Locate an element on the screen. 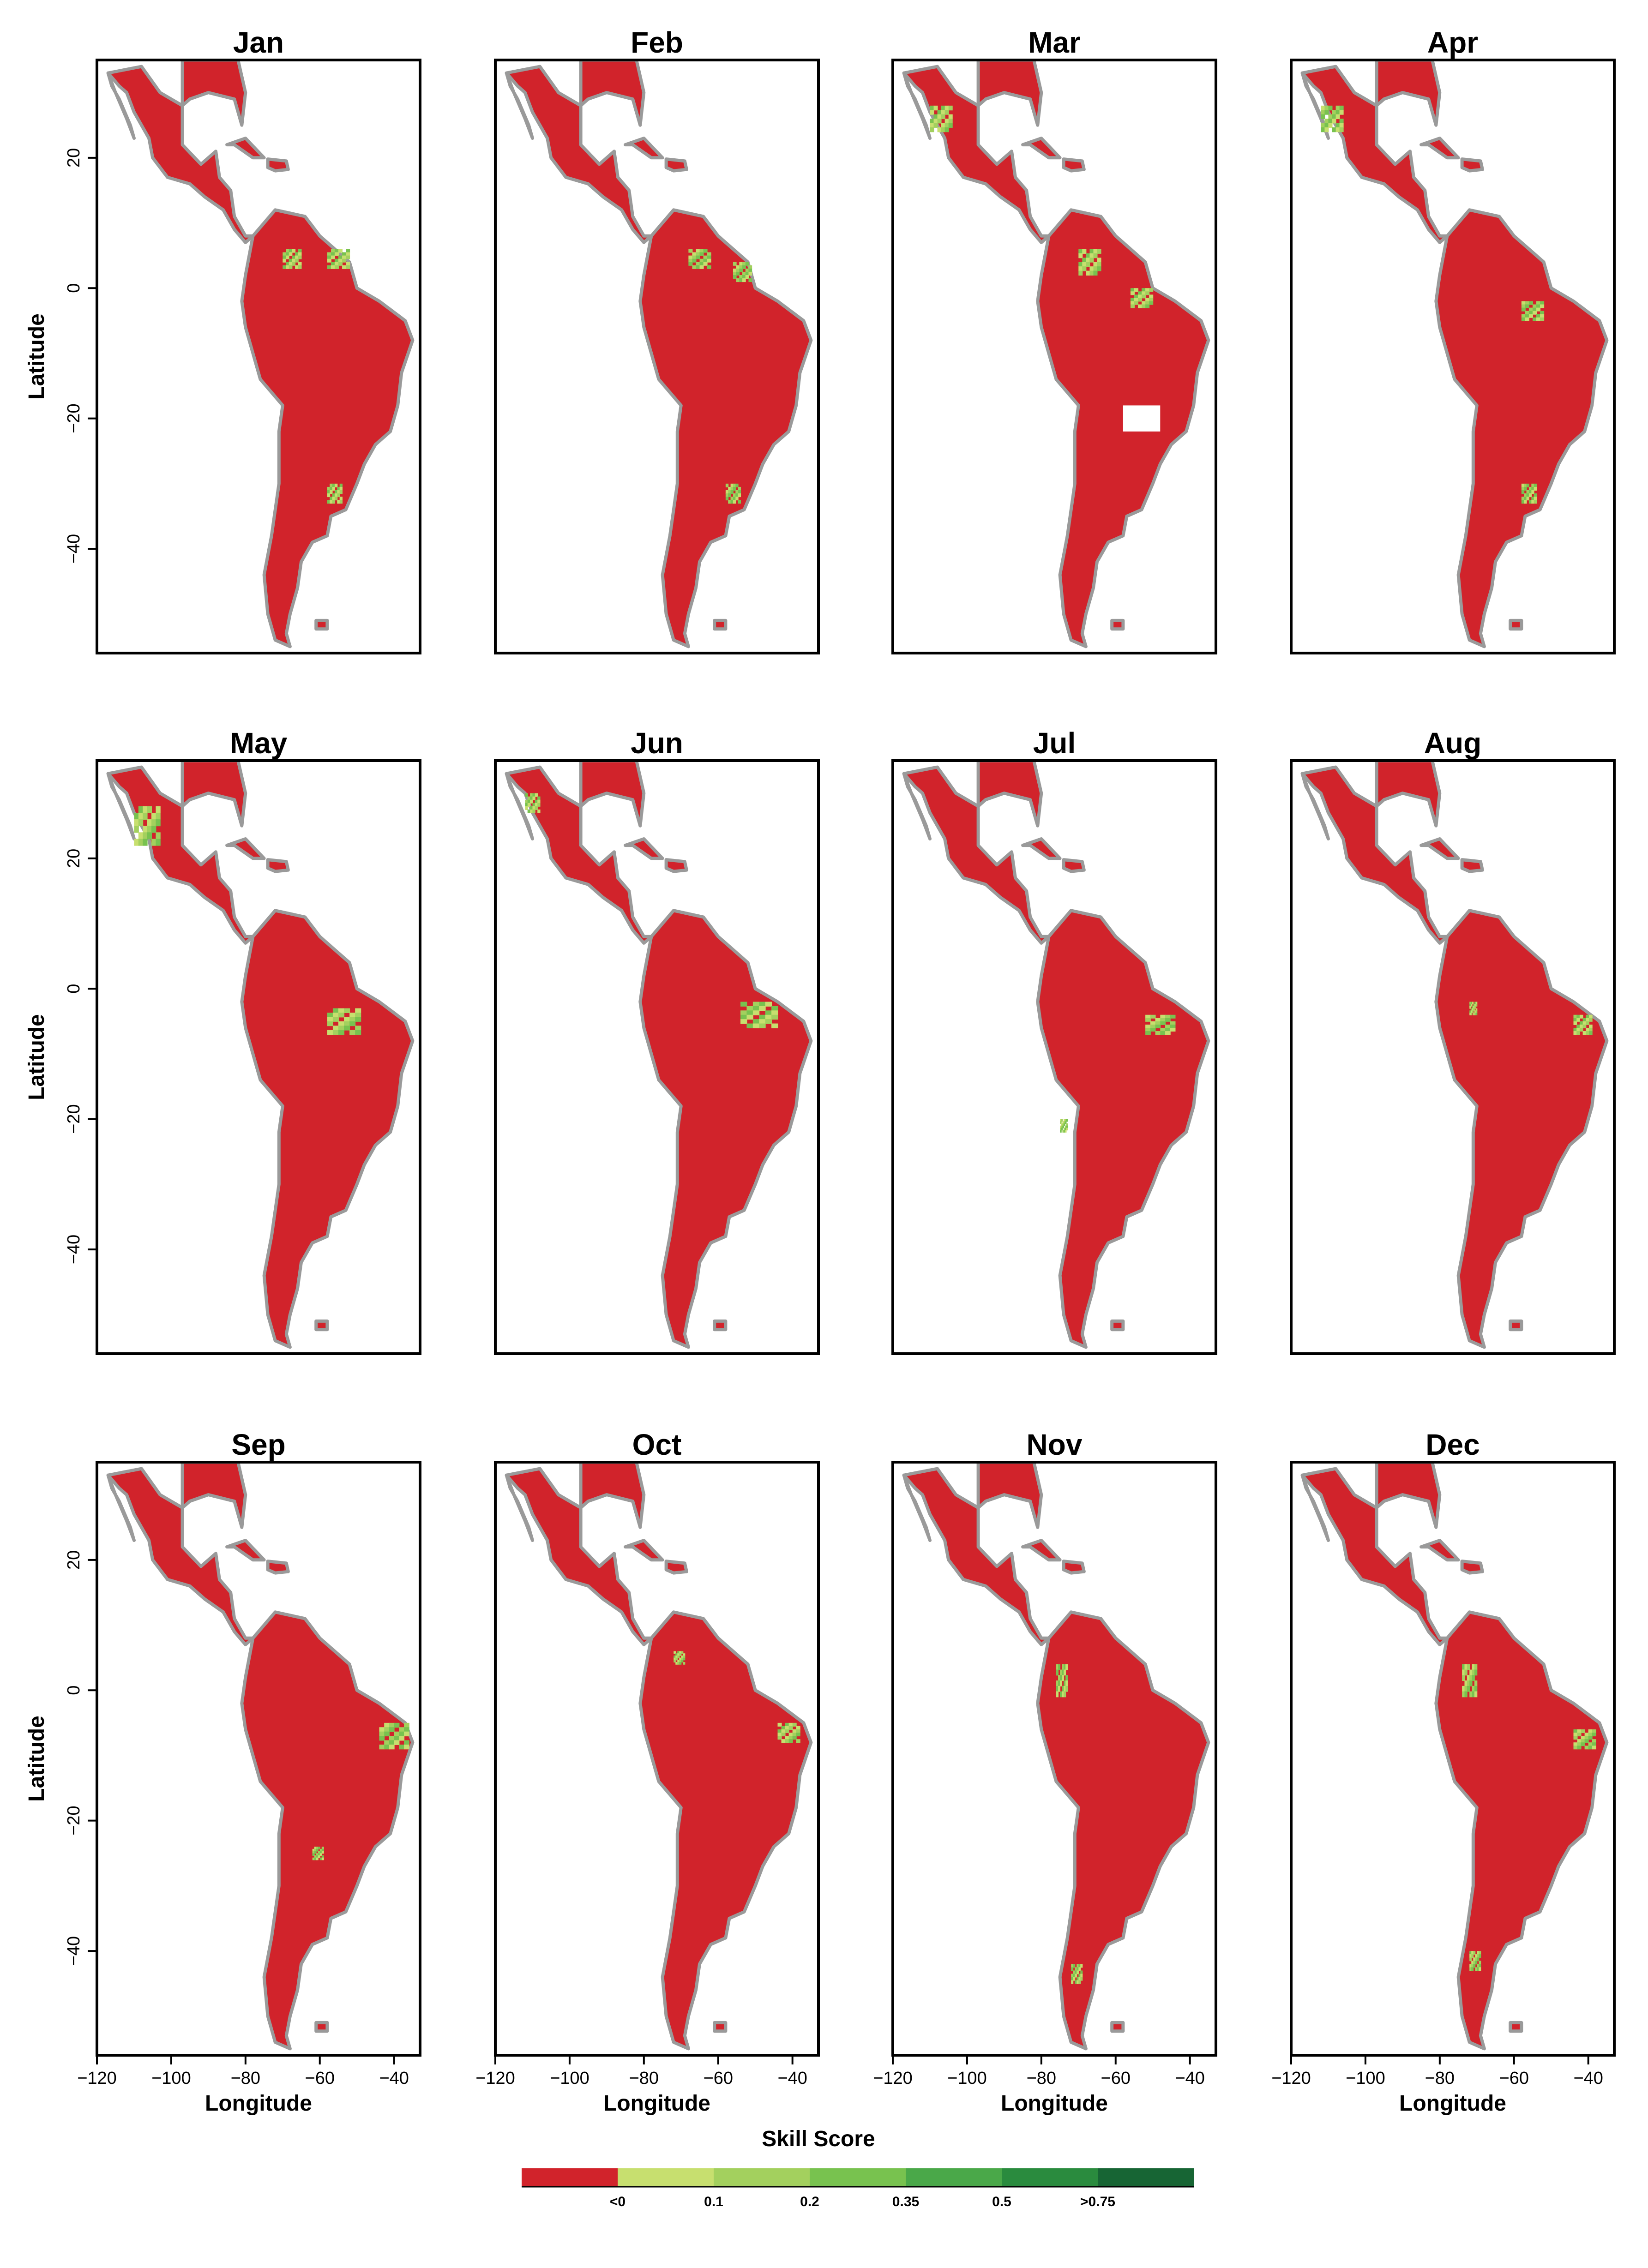  map-area is located at coordinates (1454, 1756).